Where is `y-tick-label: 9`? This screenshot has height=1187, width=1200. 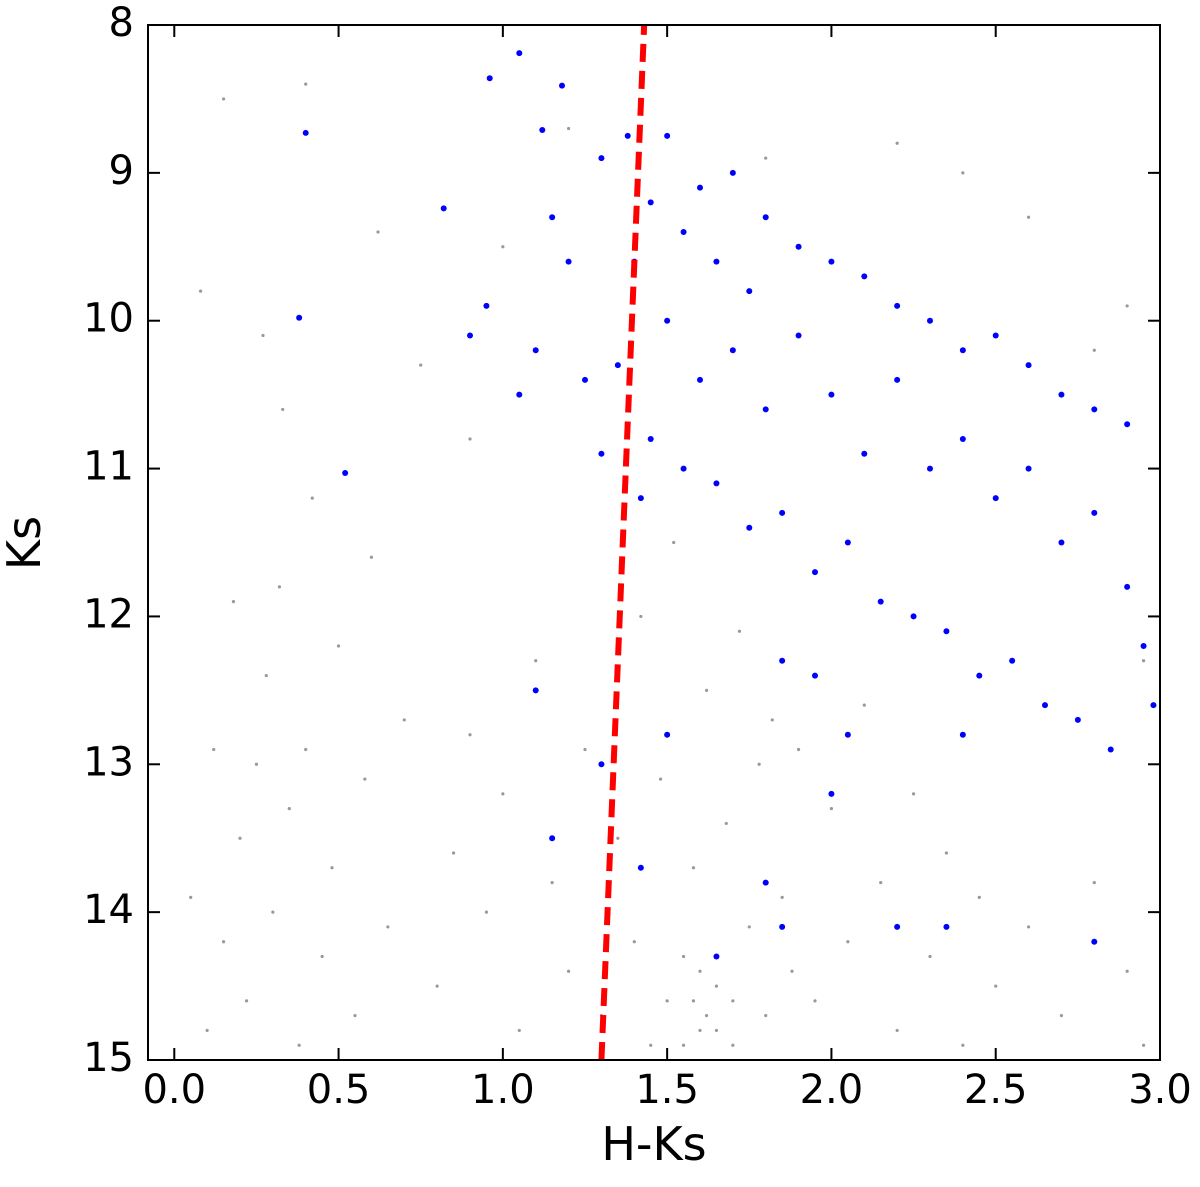
y-tick-label: 9 is located at coordinates (121, 171).